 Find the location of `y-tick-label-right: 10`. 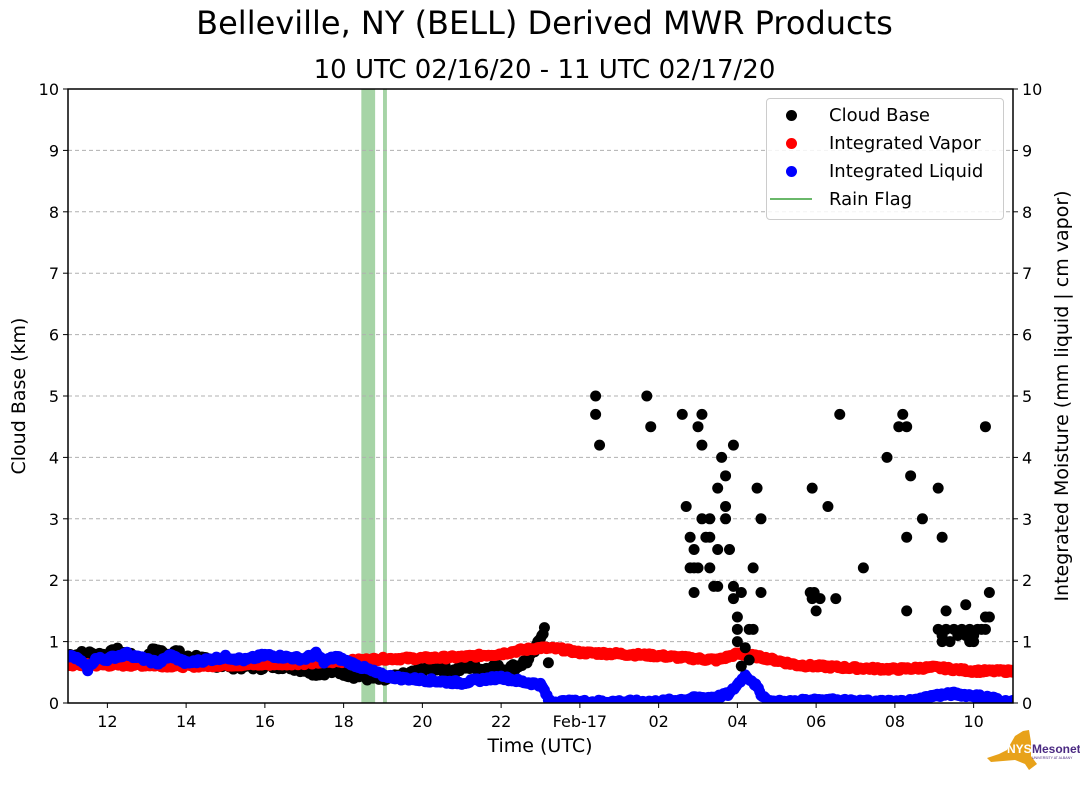

y-tick-label-right: 10 is located at coordinates (1032, 89).